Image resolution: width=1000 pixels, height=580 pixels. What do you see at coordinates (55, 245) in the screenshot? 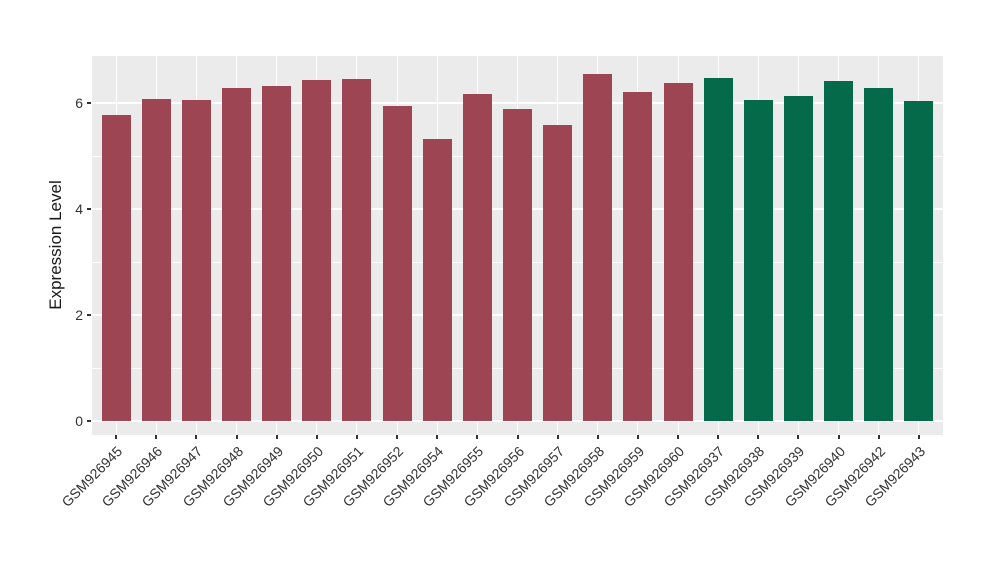
I see `y-axis-title: Expression Level` at bounding box center [55, 245].